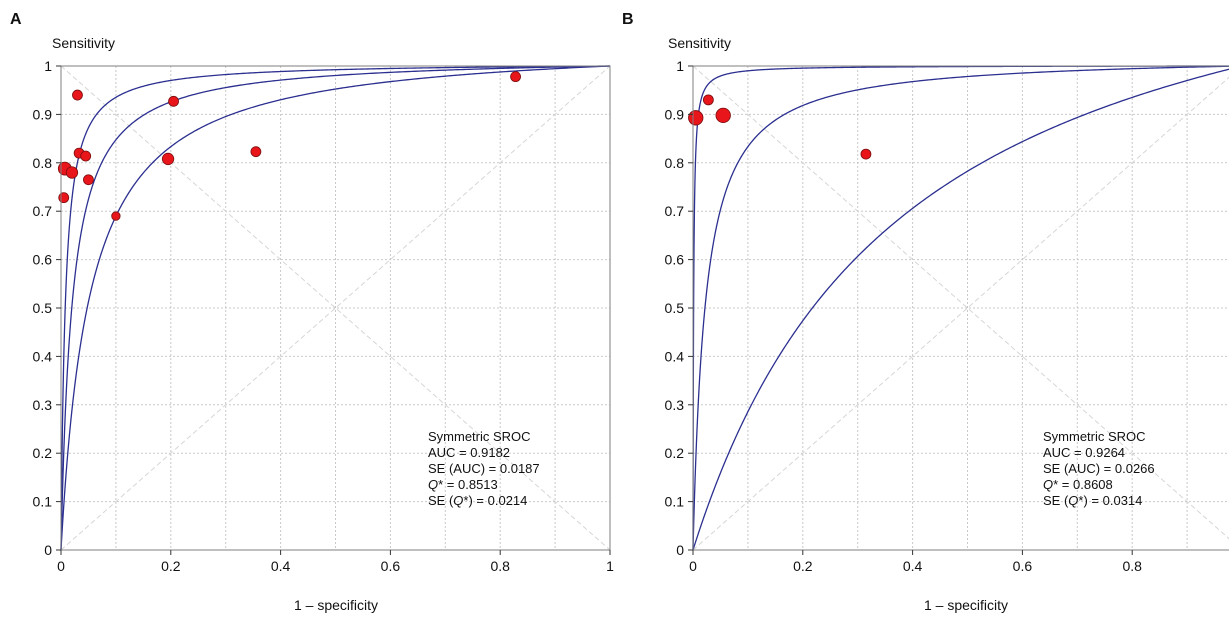  I want to click on panel-a-x-tick-label: 0.8, so click(500, 566).